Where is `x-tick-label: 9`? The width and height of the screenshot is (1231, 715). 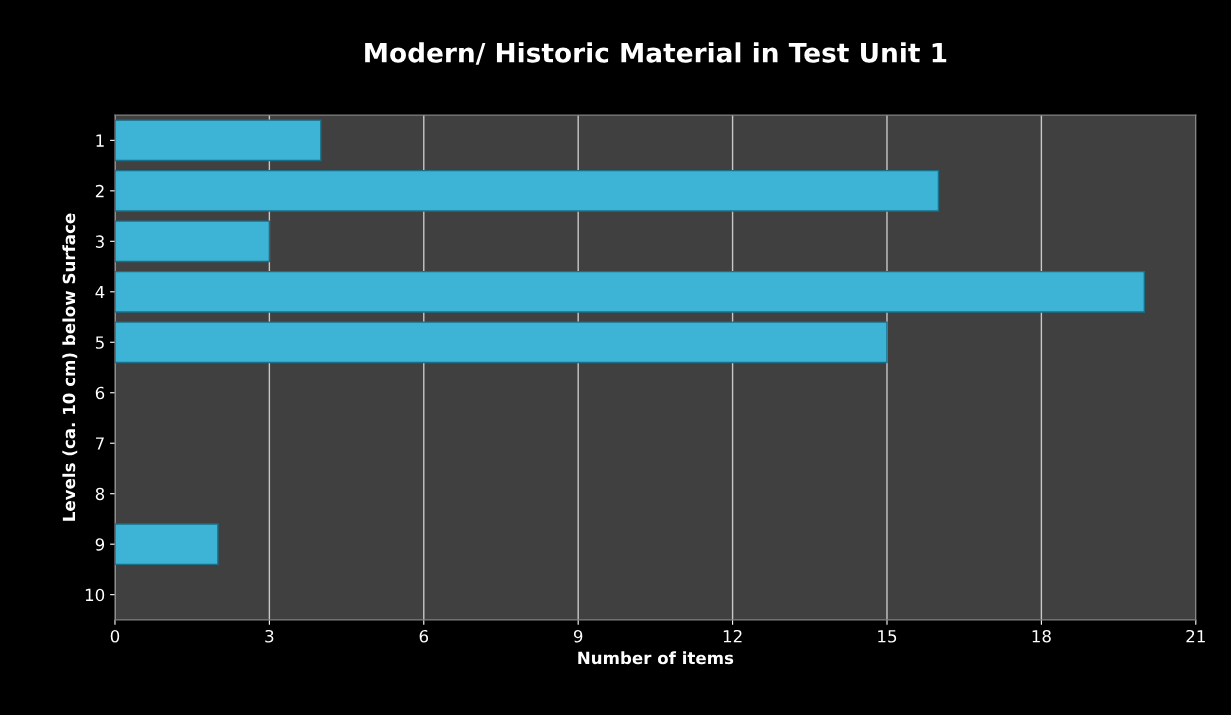 x-tick-label: 9 is located at coordinates (578, 636).